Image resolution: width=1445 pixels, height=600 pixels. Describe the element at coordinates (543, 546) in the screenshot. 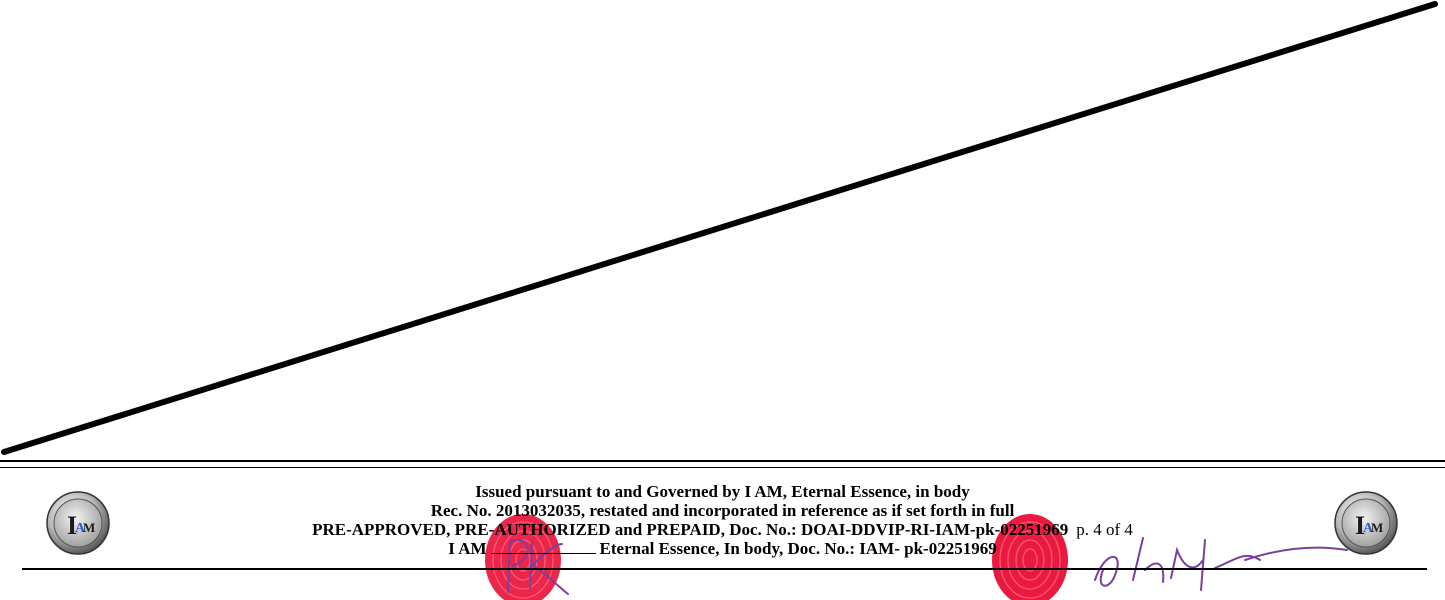

I see `signature-blank-line` at that location.